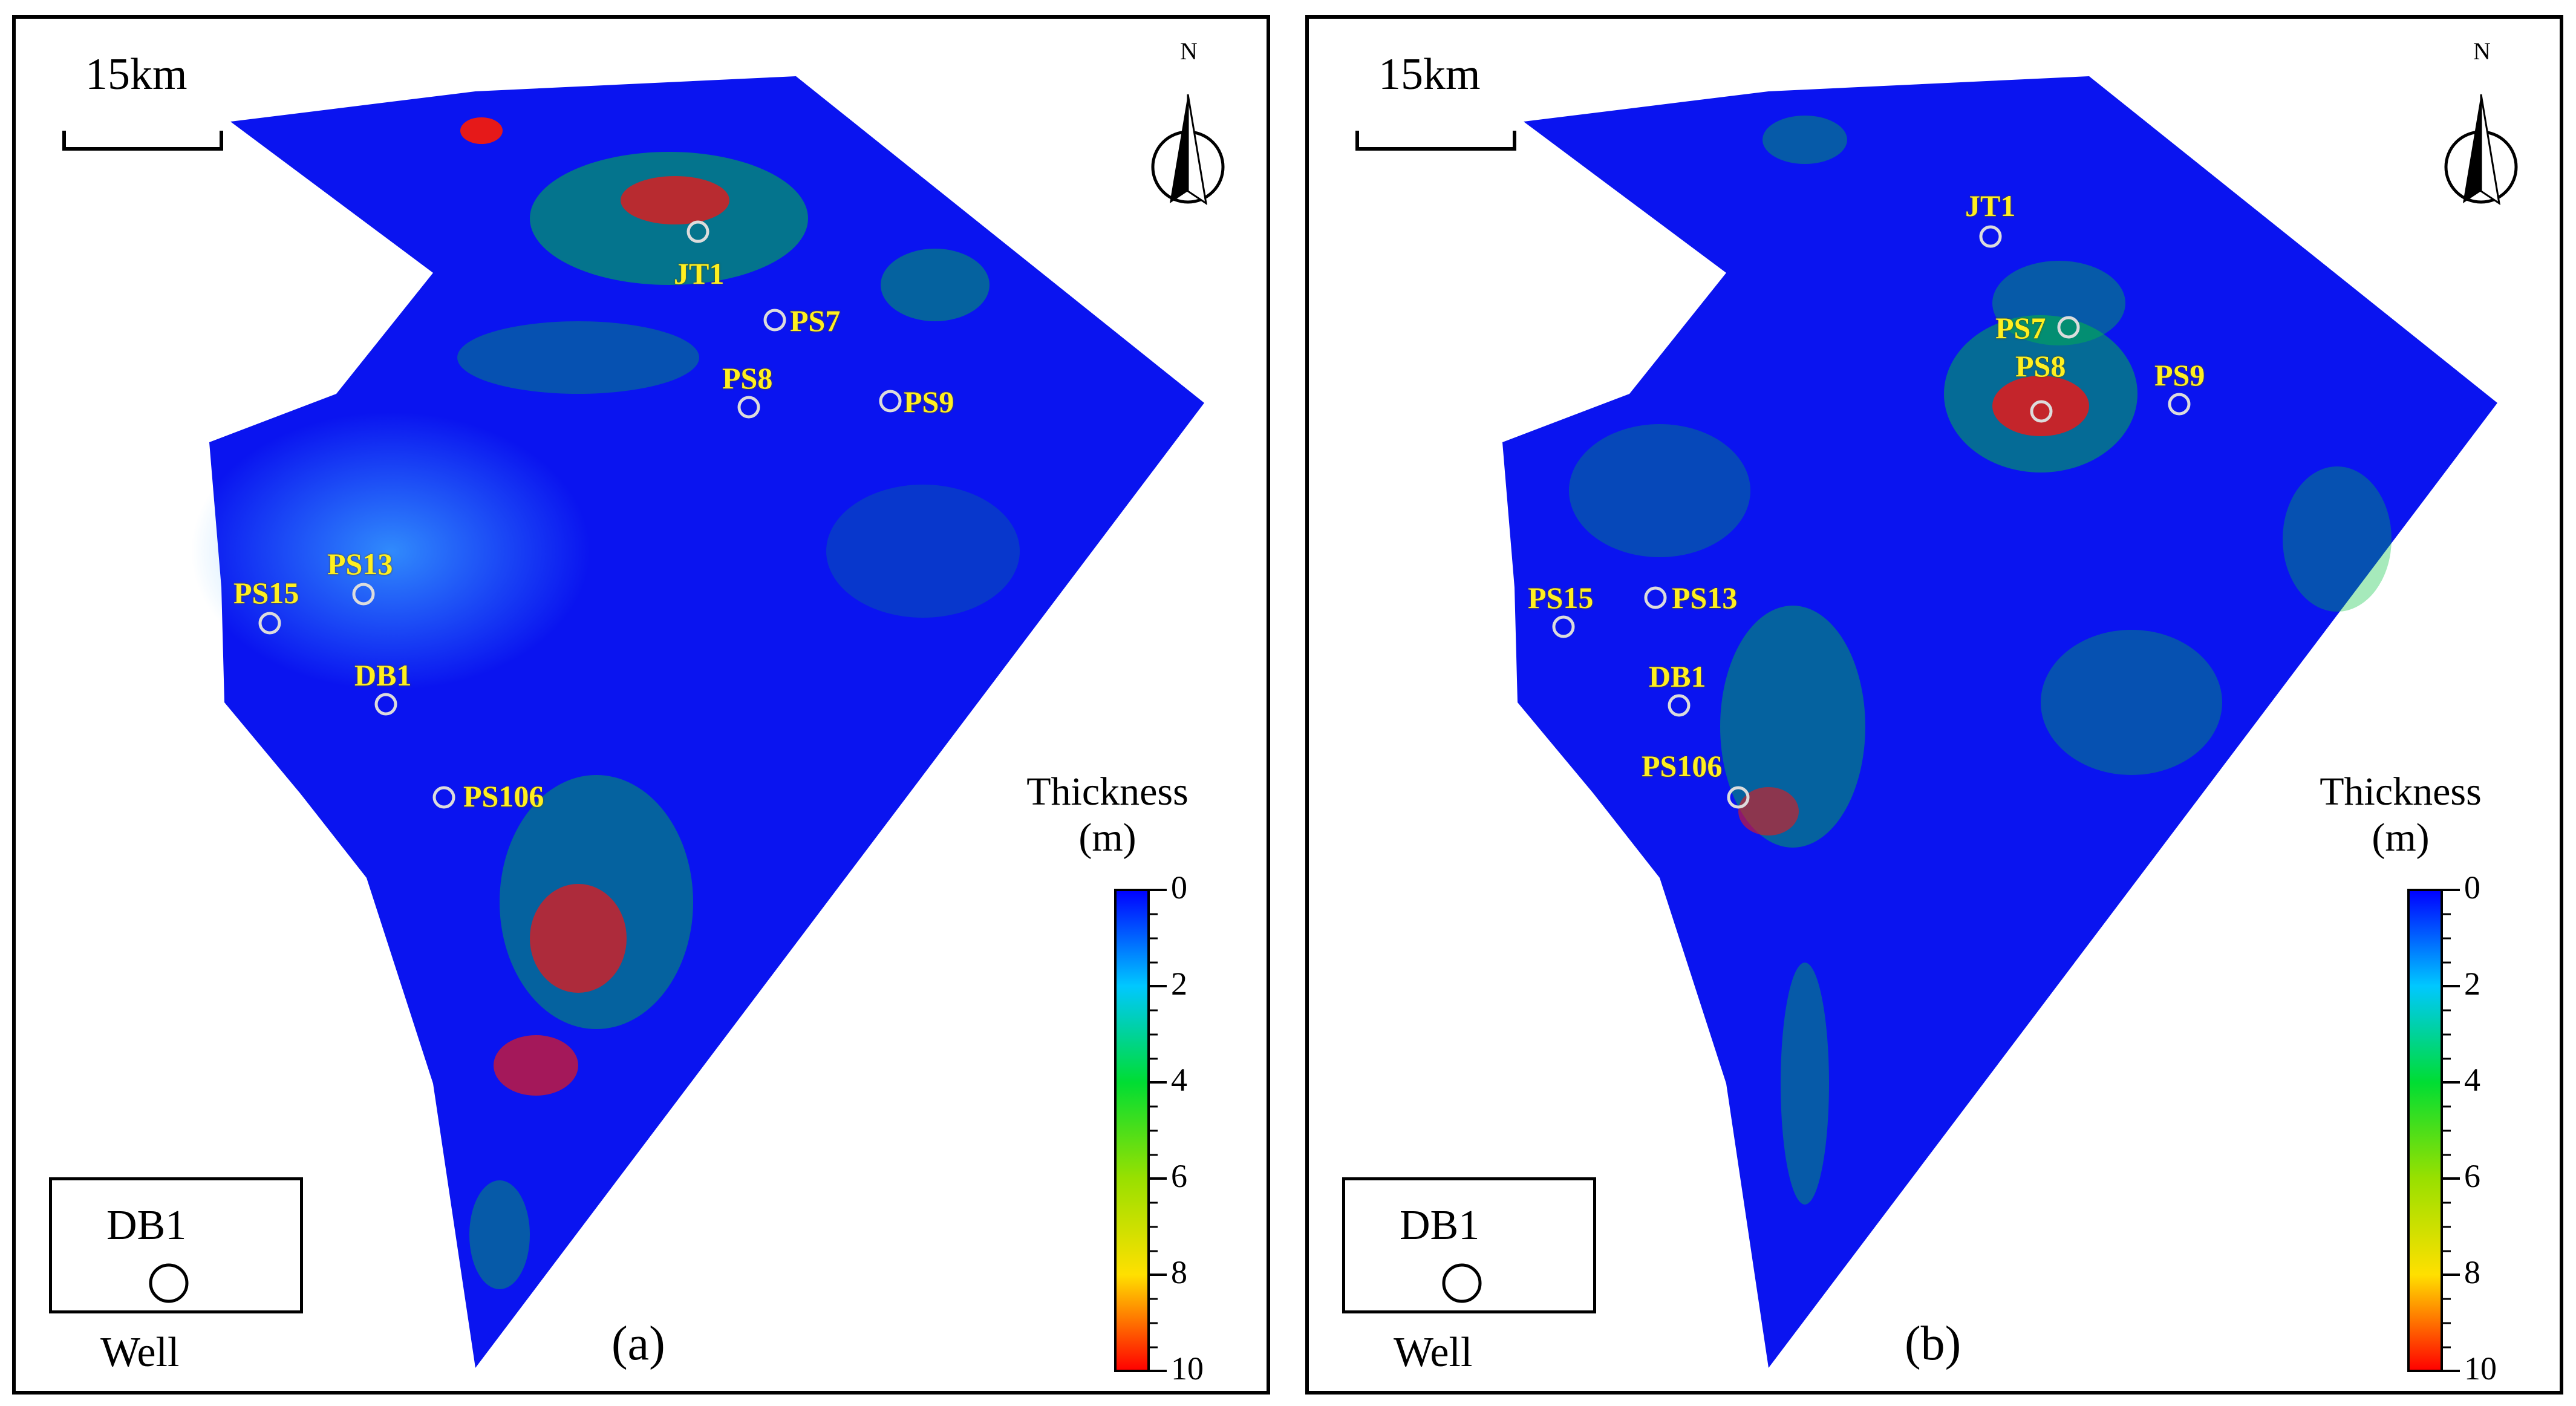 The image size is (2576, 1406). What do you see at coordinates (1933, 1343) in the screenshot?
I see `panel-letter: (b)` at bounding box center [1933, 1343].